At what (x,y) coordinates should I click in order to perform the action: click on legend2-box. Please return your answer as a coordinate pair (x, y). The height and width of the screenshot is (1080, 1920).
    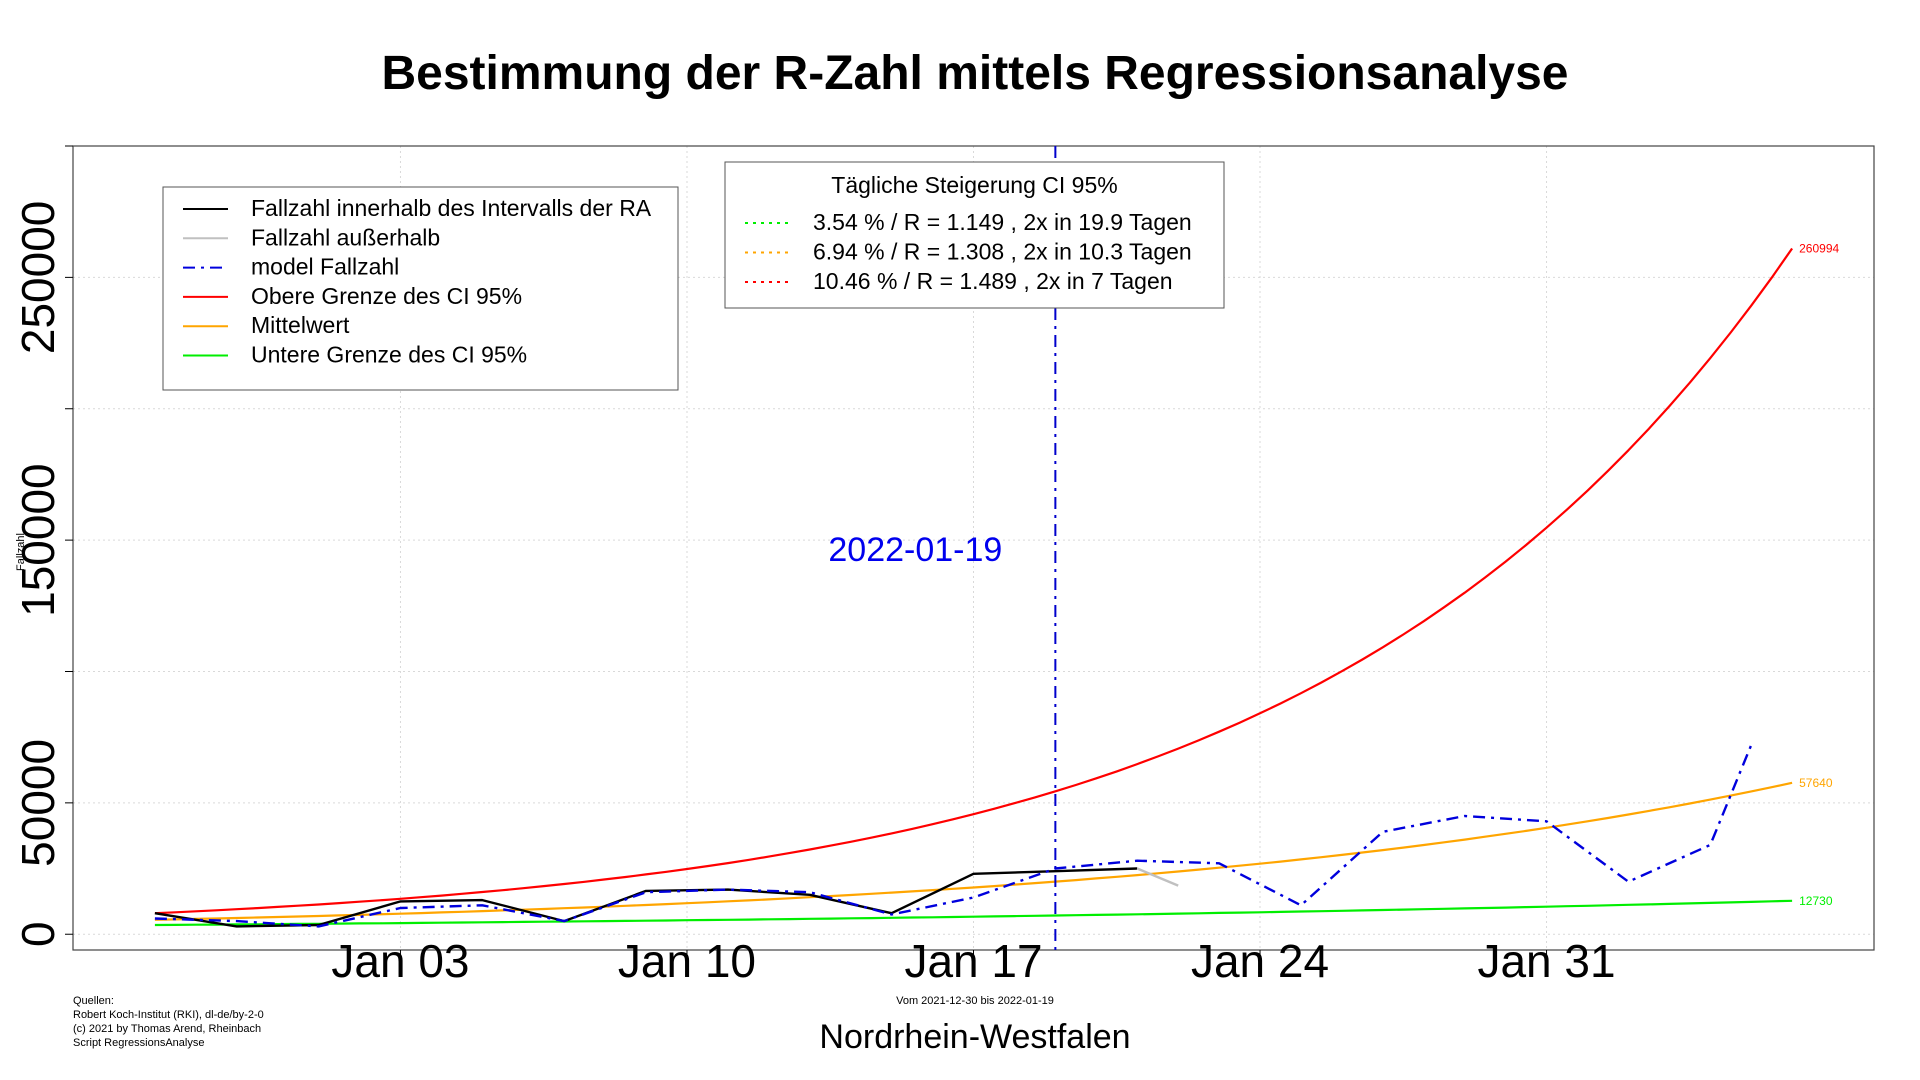
    Looking at the image, I should click on (974, 235).